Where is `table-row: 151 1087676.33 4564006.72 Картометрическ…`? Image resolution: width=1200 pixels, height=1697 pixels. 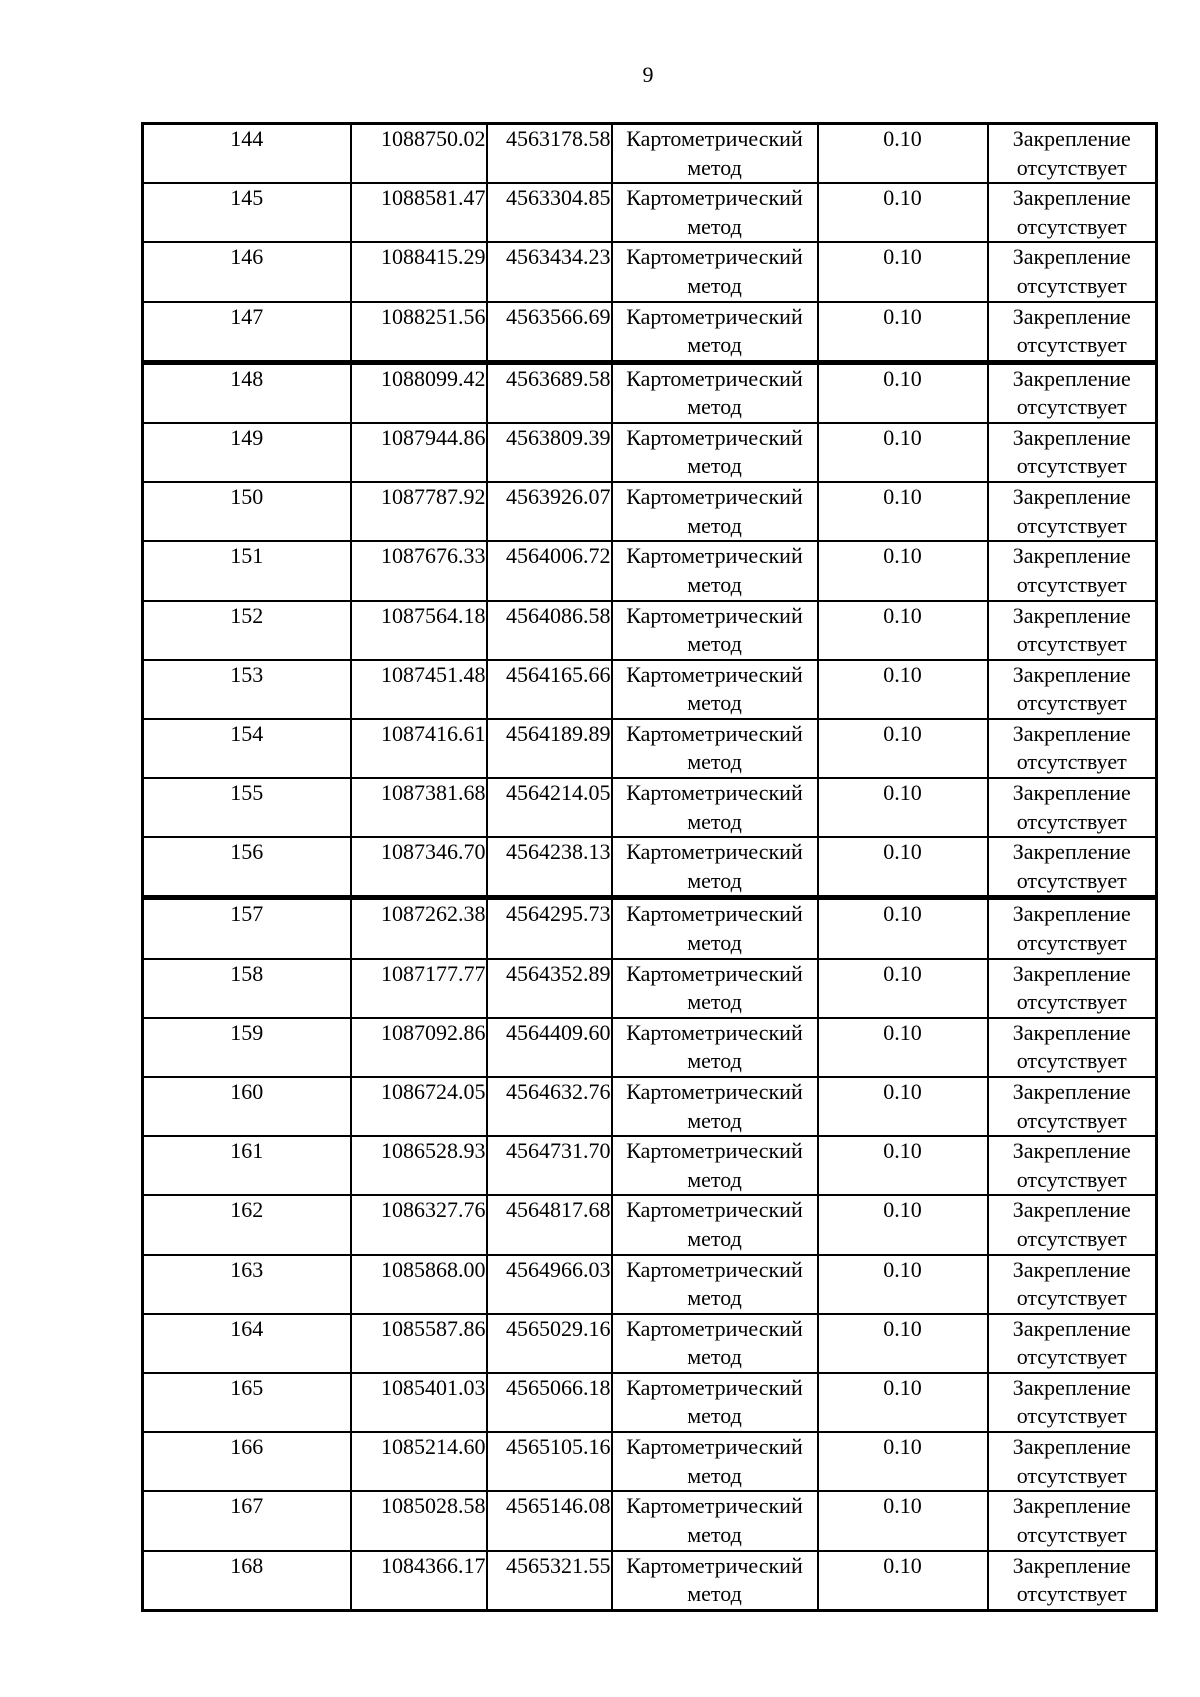
table-row: 151 1087676.33 4564006.72 Картометрическ… is located at coordinates (649, 571).